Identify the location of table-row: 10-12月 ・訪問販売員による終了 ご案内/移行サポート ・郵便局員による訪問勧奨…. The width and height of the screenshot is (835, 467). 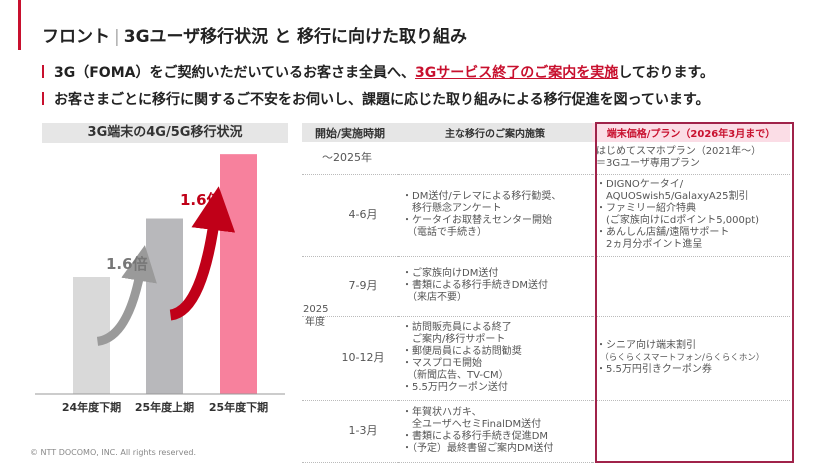
(546, 358).